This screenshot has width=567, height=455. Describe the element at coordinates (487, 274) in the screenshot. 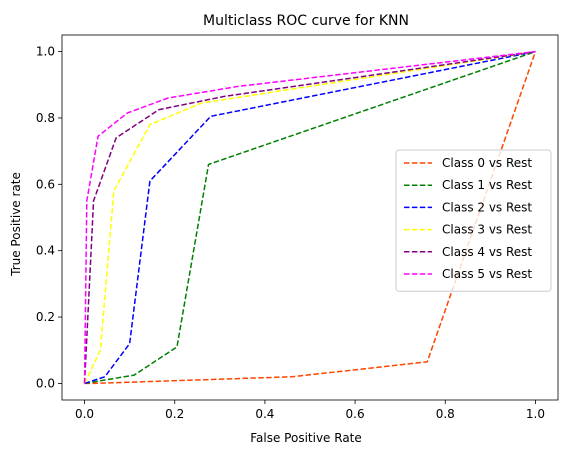

I see `legend-label-class-5: Class 5 vs Rest` at that location.